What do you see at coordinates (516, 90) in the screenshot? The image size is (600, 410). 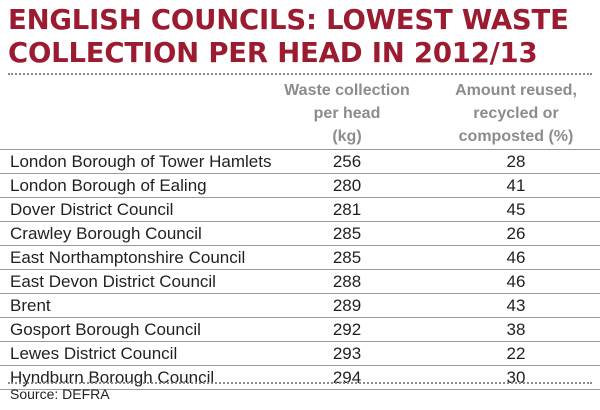 I see `column-header-recycled-line: Amount reused,` at bounding box center [516, 90].